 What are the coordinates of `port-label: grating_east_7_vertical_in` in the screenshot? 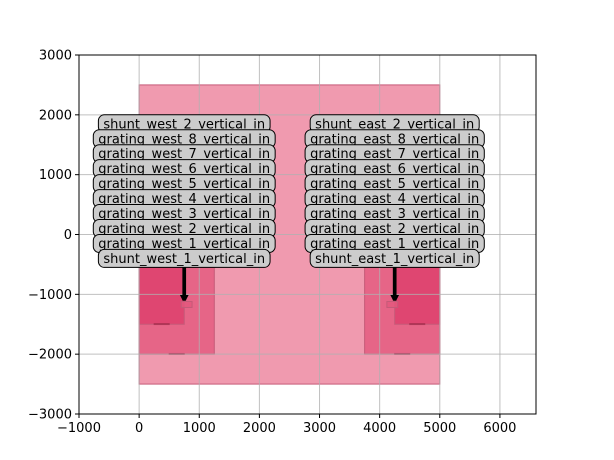 It's located at (394, 154).